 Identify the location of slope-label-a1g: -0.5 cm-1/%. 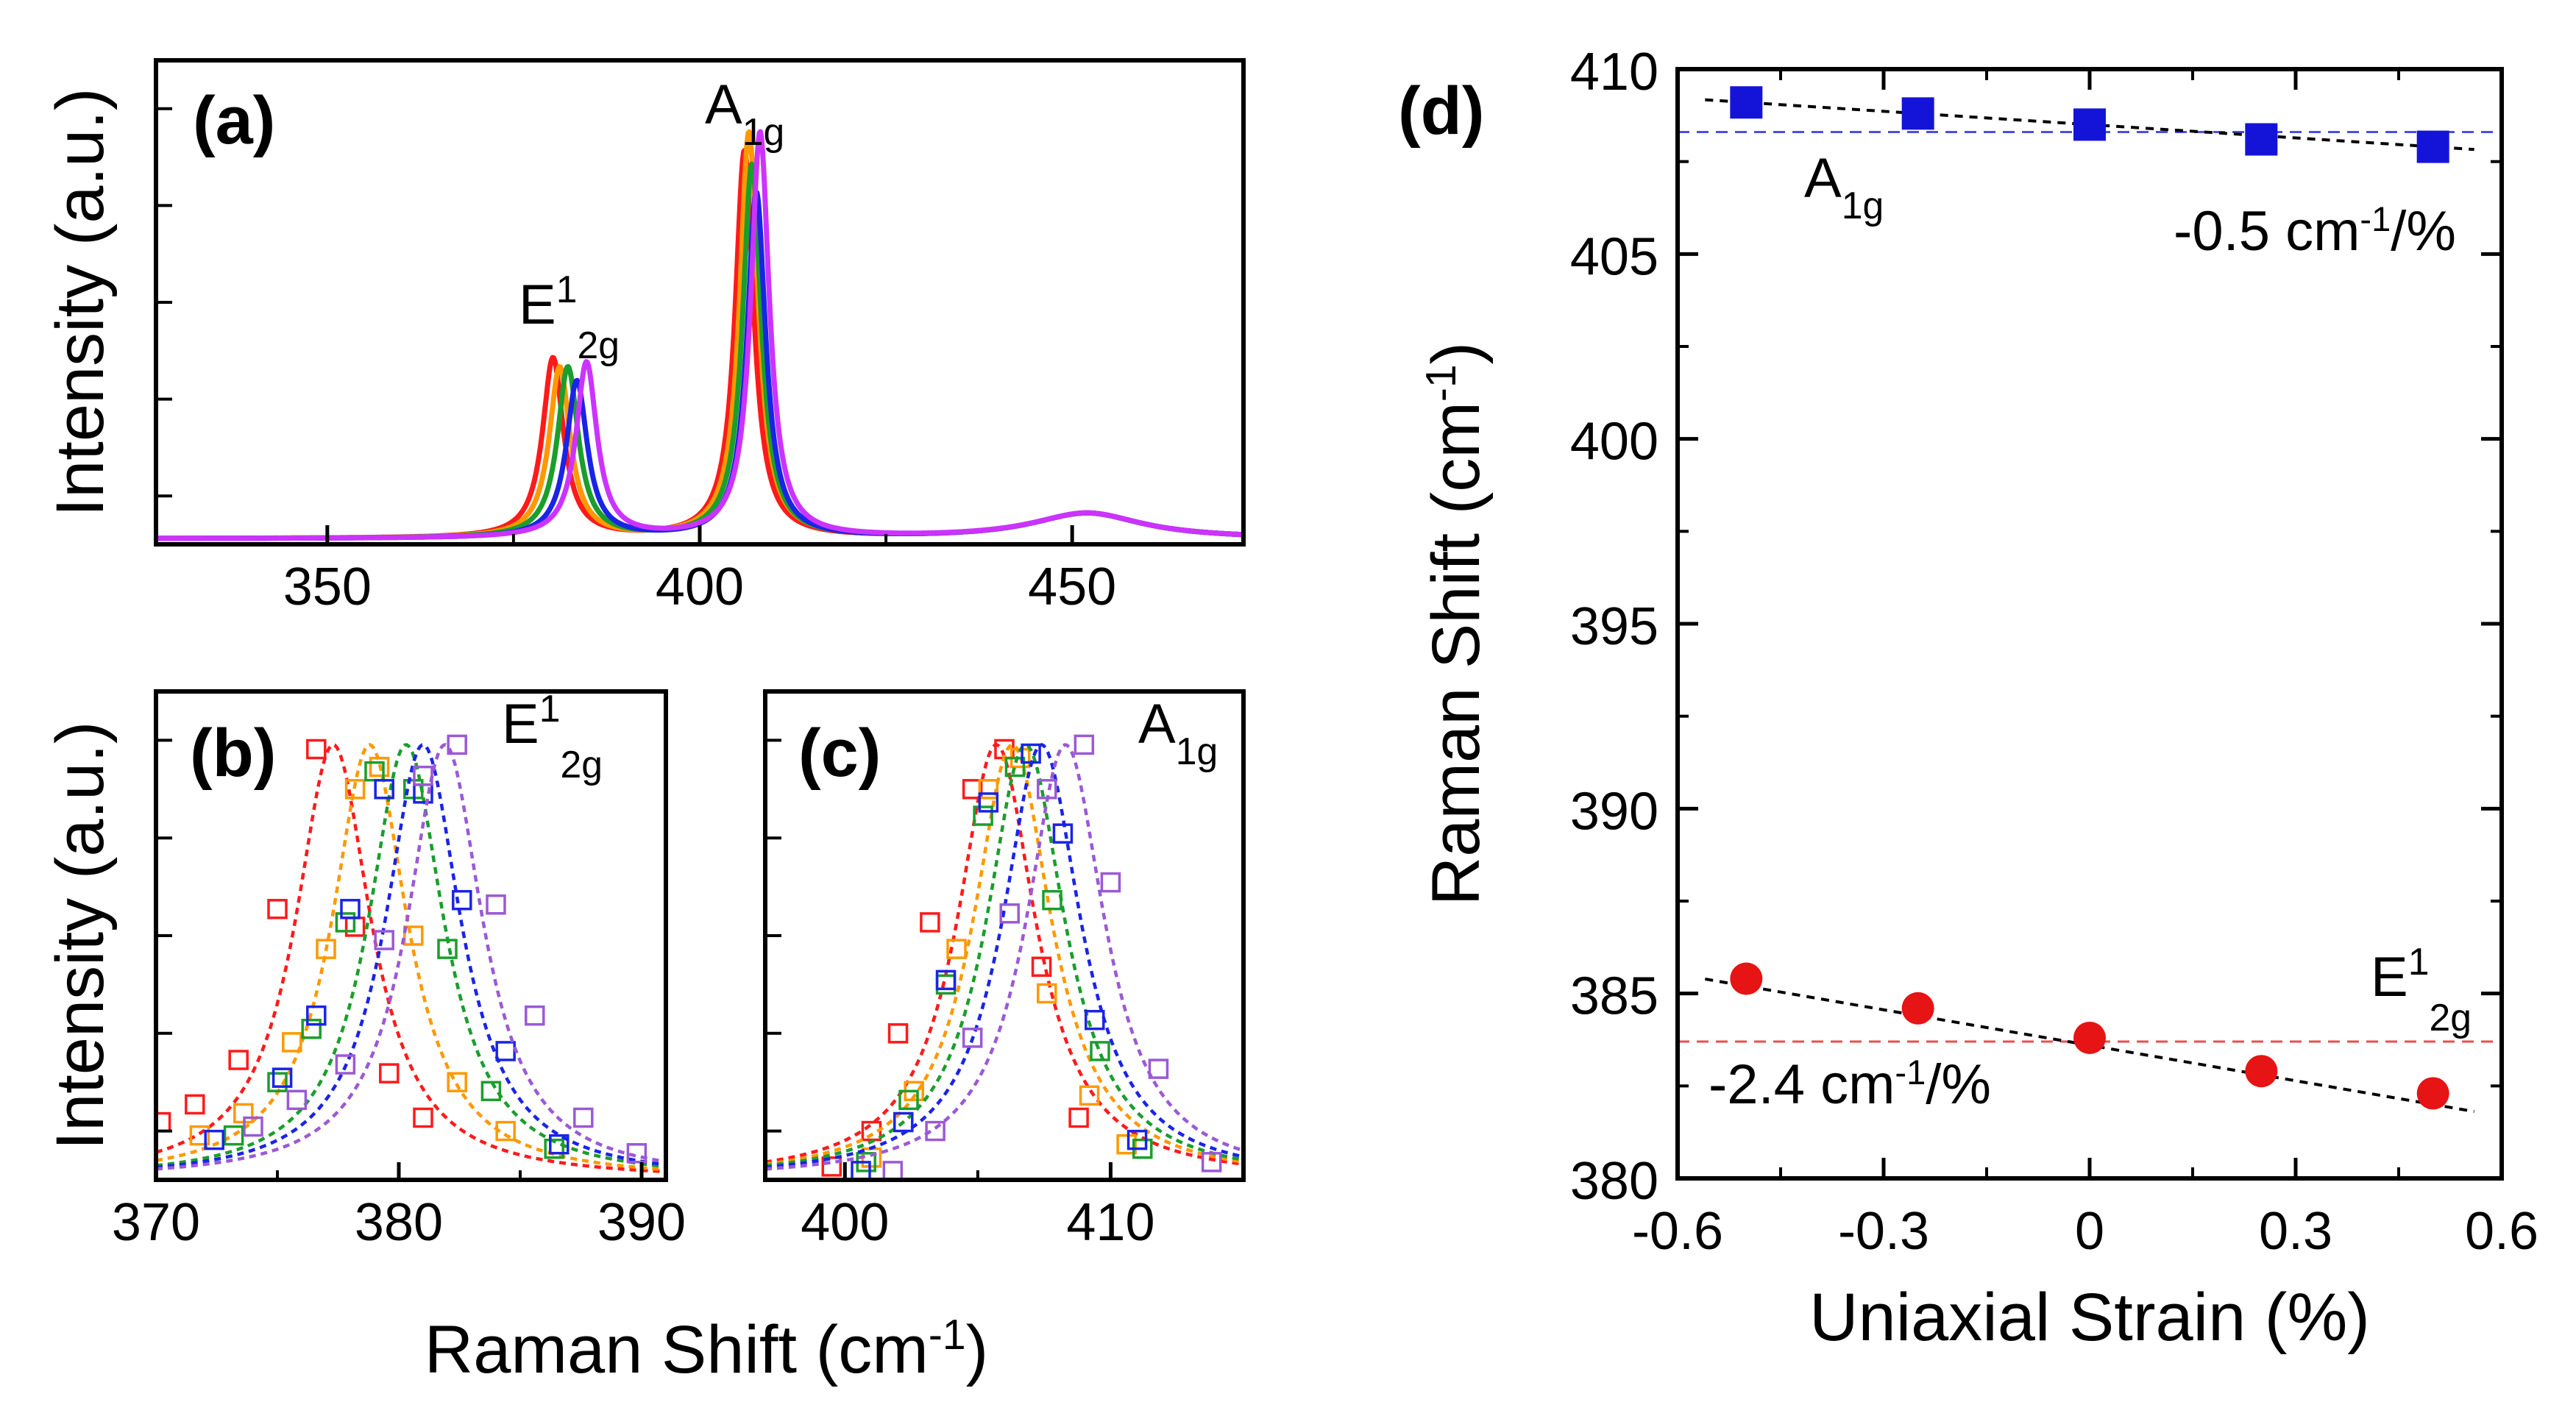
(2315, 231).